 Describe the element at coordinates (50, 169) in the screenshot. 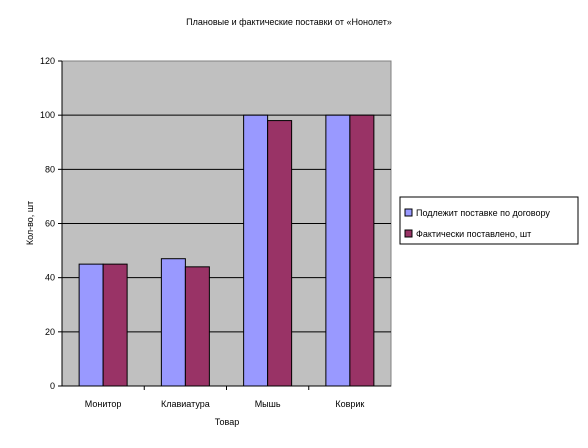

I see `y-tick-label: 80` at that location.